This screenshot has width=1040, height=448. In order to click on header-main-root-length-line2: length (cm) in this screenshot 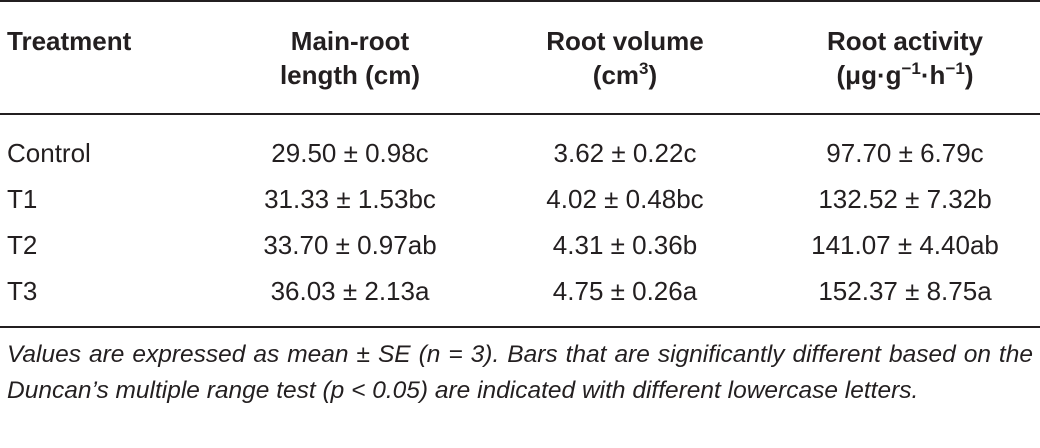, I will do `click(350, 75)`.